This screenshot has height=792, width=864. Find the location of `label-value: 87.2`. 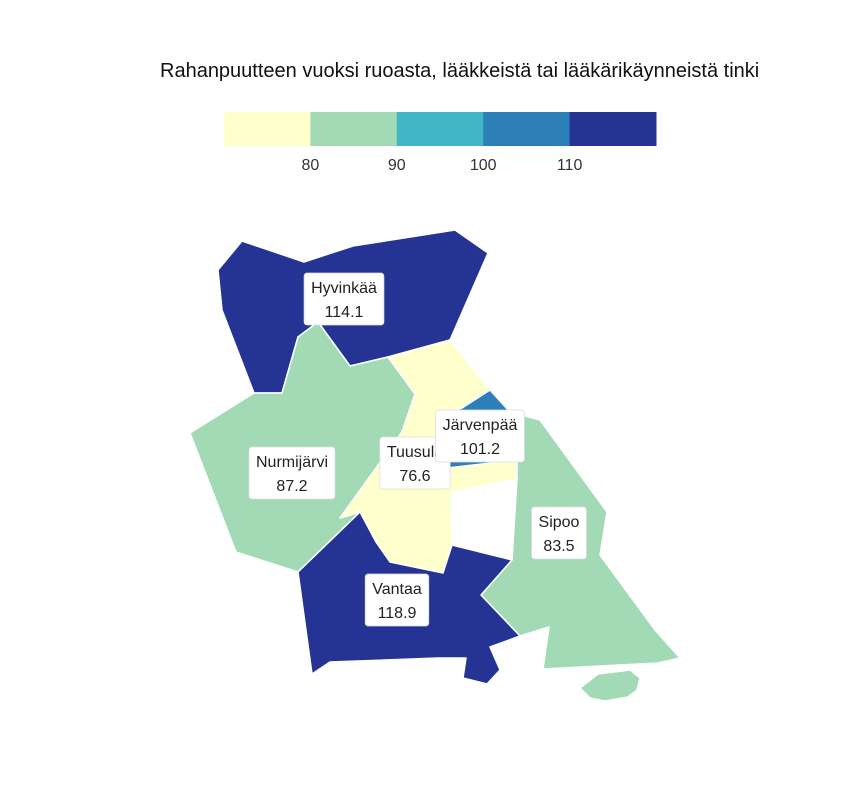

label-value: 87.2 is located at coordinates (291, 486).